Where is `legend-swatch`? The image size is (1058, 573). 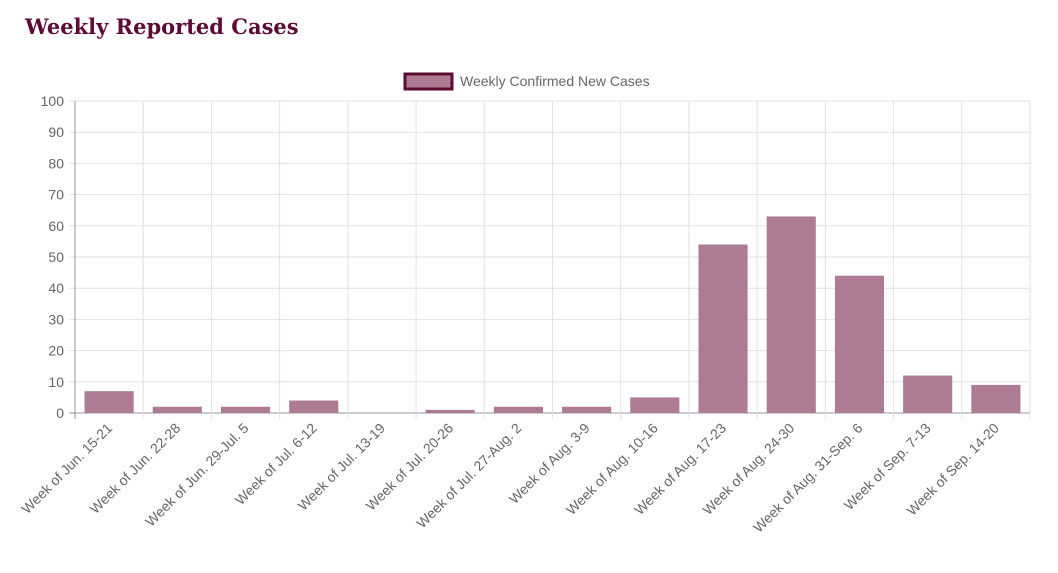
legend-swatch is located at coordinates (428, 81).